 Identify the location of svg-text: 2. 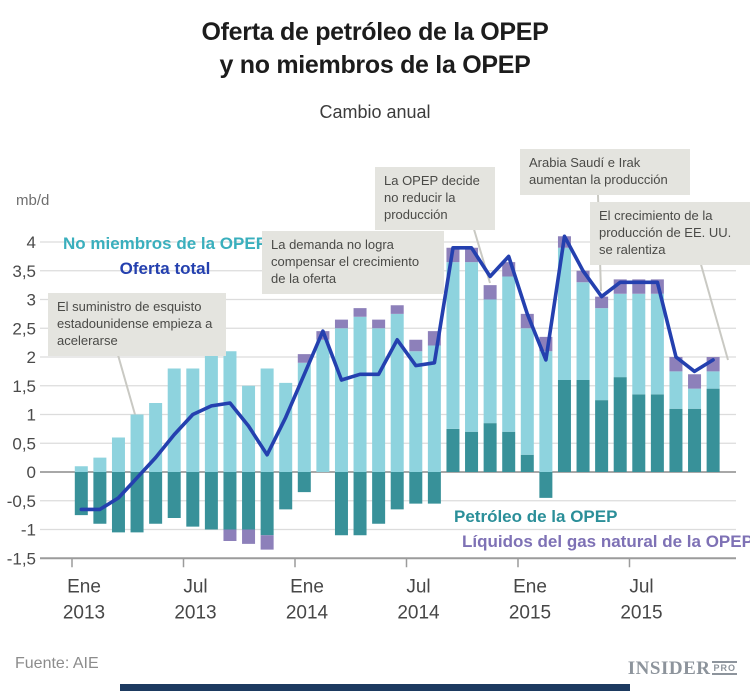
(31, 357).